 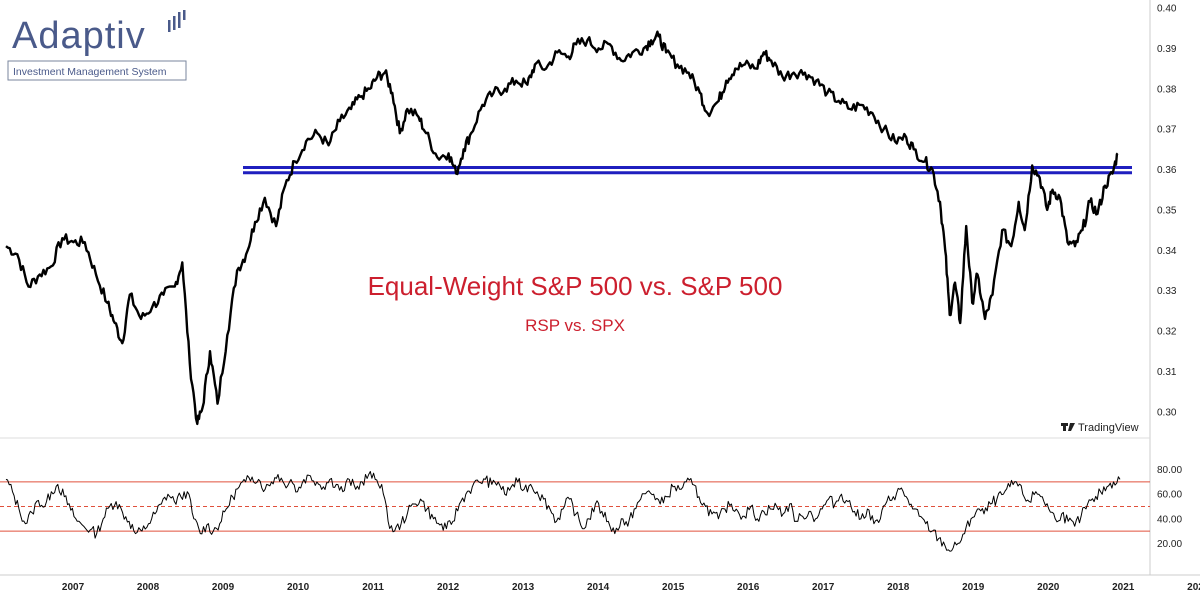 I want to click on x-tick-label: 2022, so click(x=1193, y=587).